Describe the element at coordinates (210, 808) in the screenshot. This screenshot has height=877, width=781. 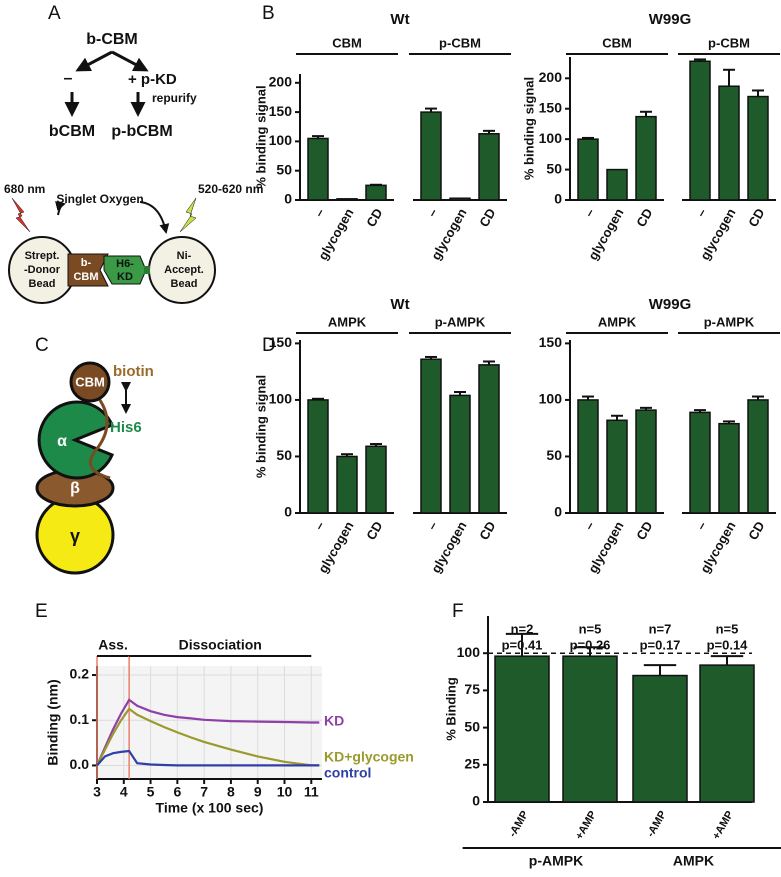
I see `x-axis-label: Time (x 100 sec)` at that location.